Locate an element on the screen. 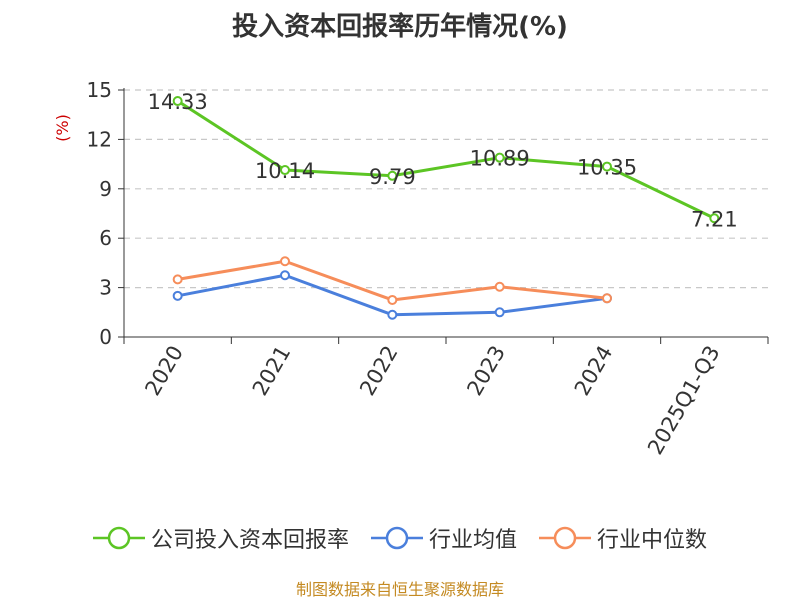 This screenshot has width=800, height=600. data-label: 10.14 is located at coordinates (285, 171).